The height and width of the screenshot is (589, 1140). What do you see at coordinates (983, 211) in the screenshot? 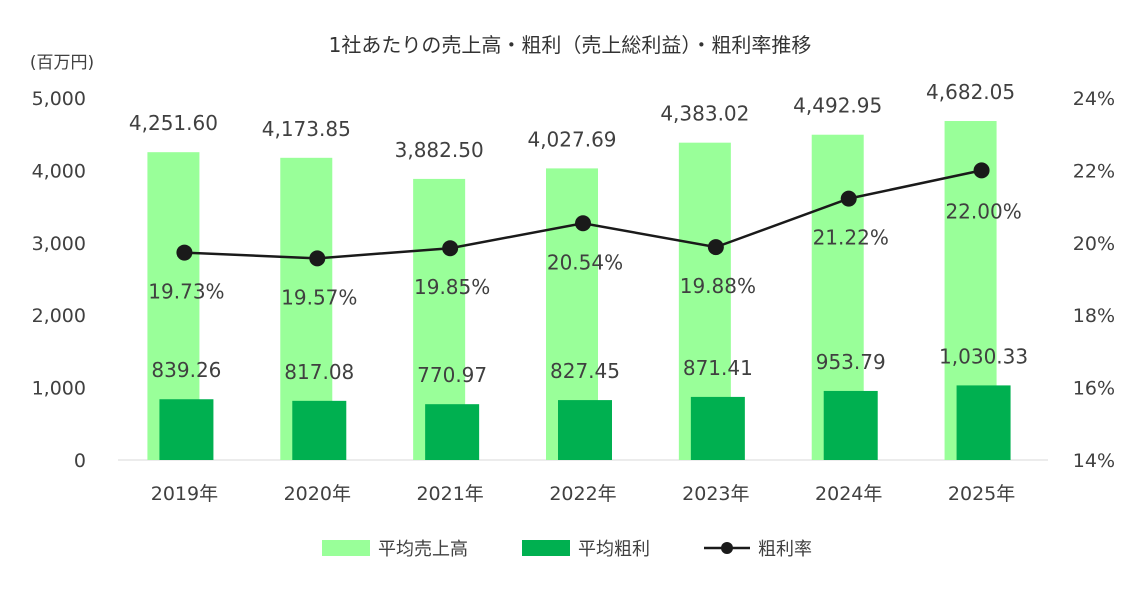
I see `data-label-gross-margin-rate: 22.00%` at bounding box center [983, 211].